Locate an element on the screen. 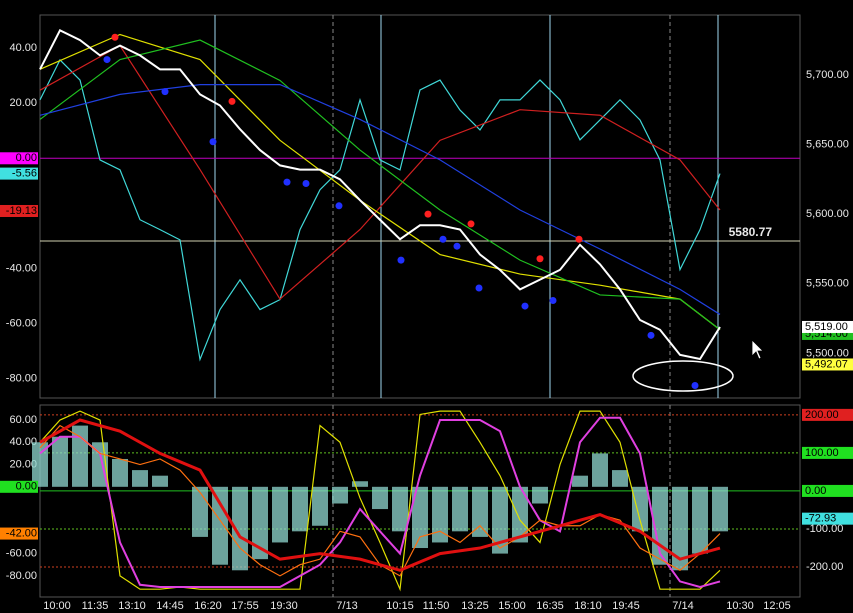 The height and width of the screenshot is (613, 853). crosshair-label: 5580.77 is located at coordinates (751, 232).